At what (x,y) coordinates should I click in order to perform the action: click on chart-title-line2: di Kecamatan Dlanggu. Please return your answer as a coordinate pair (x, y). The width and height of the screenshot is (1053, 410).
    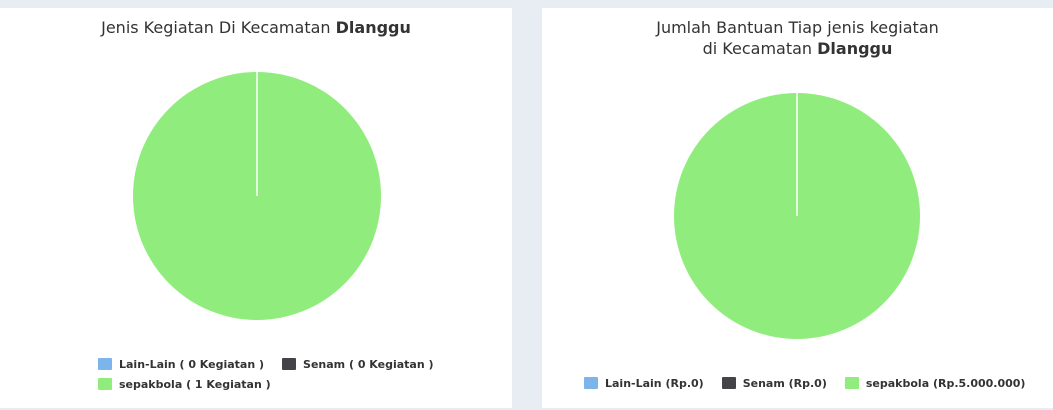
    Looking at the image, I should click on (797, 48).